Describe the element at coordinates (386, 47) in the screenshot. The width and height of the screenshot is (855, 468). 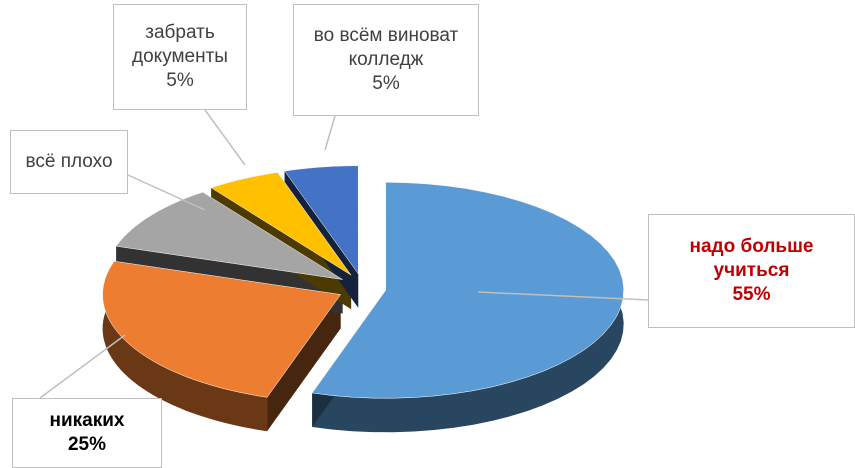
I see `category-label: во всём виноват колледж` at that location.